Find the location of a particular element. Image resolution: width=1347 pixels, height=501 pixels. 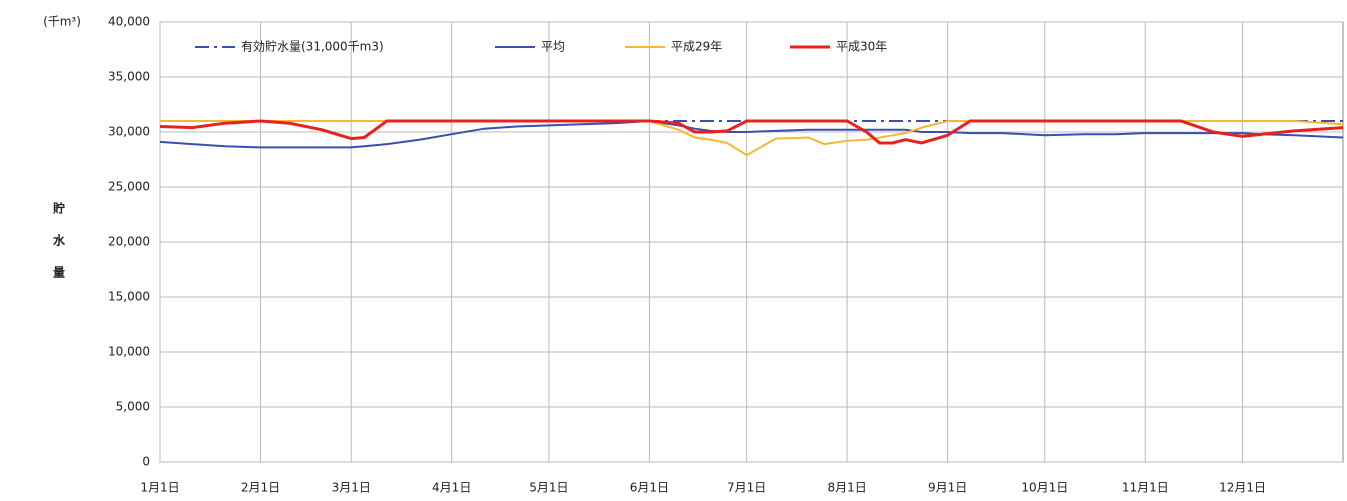

x-tick-label: 1月1日 is located at coordinates (159, 488).